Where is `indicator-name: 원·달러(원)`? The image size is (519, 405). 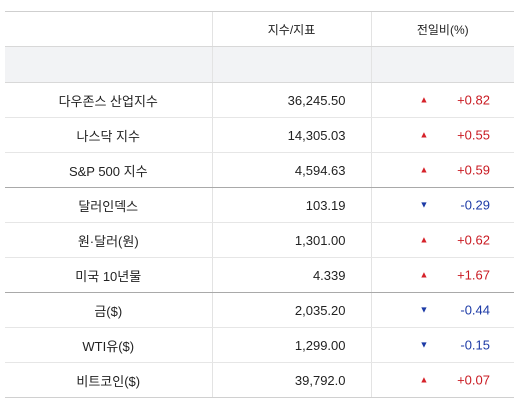
indicator-name: 원·달러(원) is located at coordinates (108, 240).